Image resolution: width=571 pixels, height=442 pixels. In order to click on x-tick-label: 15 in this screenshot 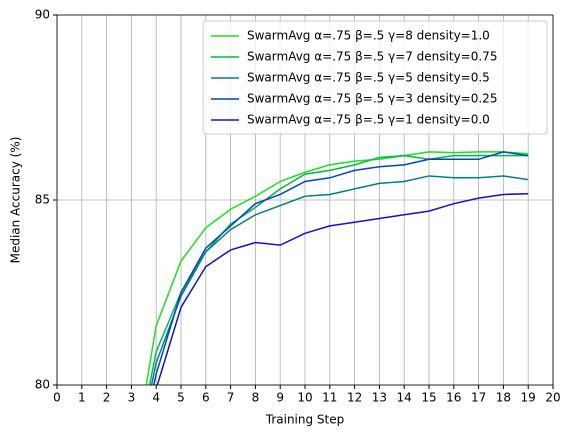, I will do `click(428, 398)`.